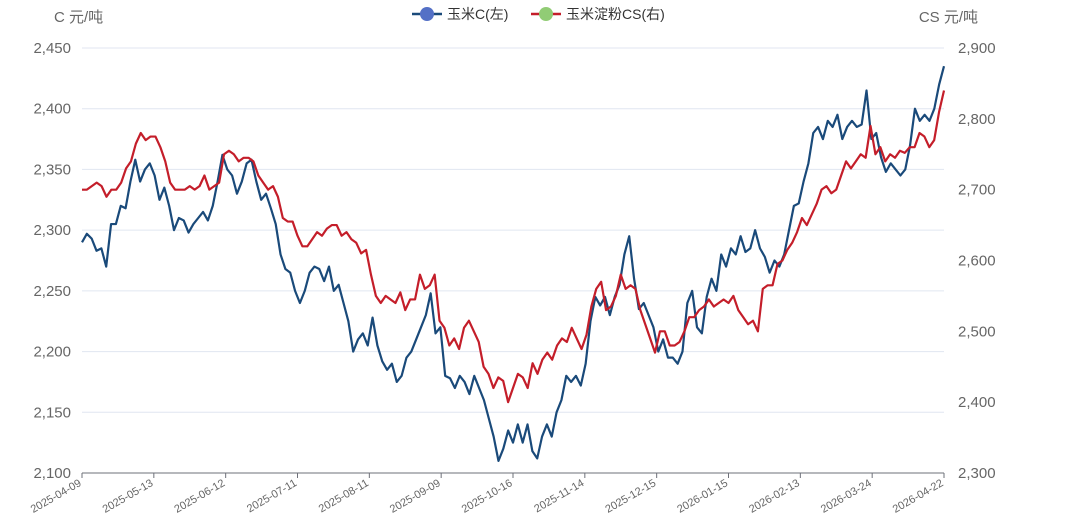 This screenshot has width=1080, height=531. I want to click on legend: 玉米C(左) 玉米淀粉CS(右), so click(538, 14).